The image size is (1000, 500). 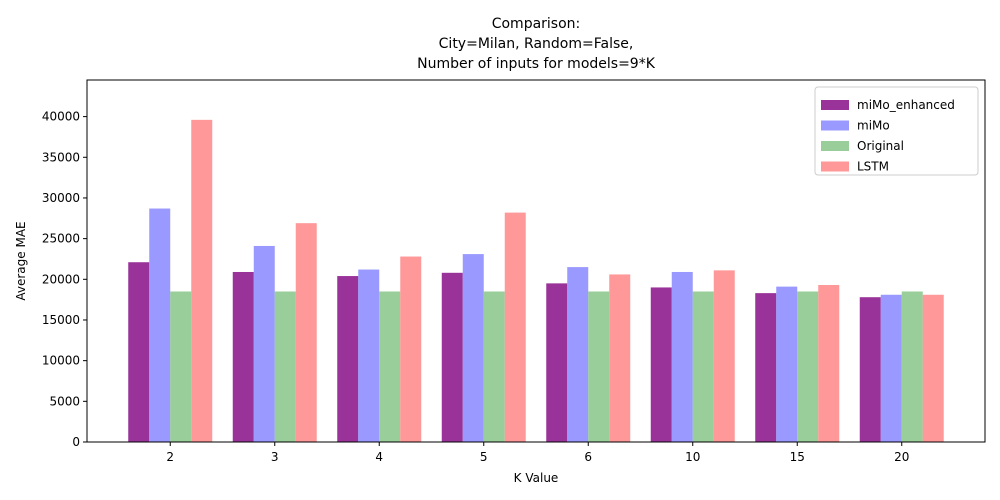 What do you see at coordinates (379, 457) in the screenshot?
I see `x-tick-label: 4` at bounding box center [379, 457].